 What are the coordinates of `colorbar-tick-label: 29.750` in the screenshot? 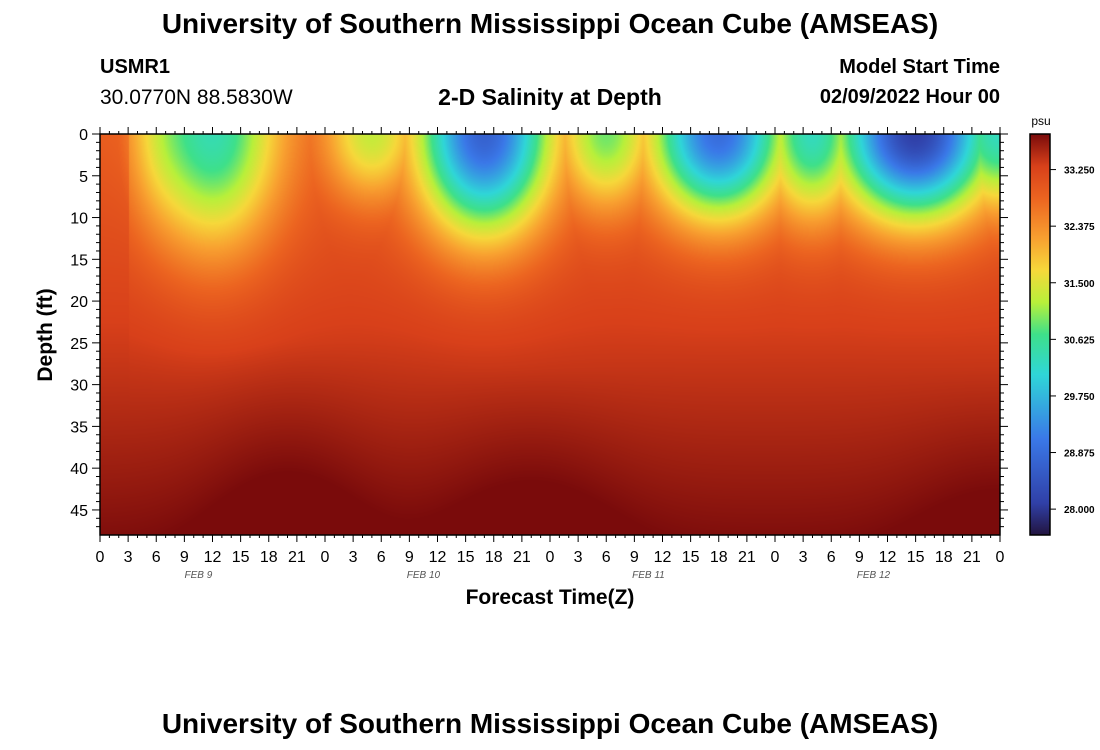 It's located at (1079, 397).